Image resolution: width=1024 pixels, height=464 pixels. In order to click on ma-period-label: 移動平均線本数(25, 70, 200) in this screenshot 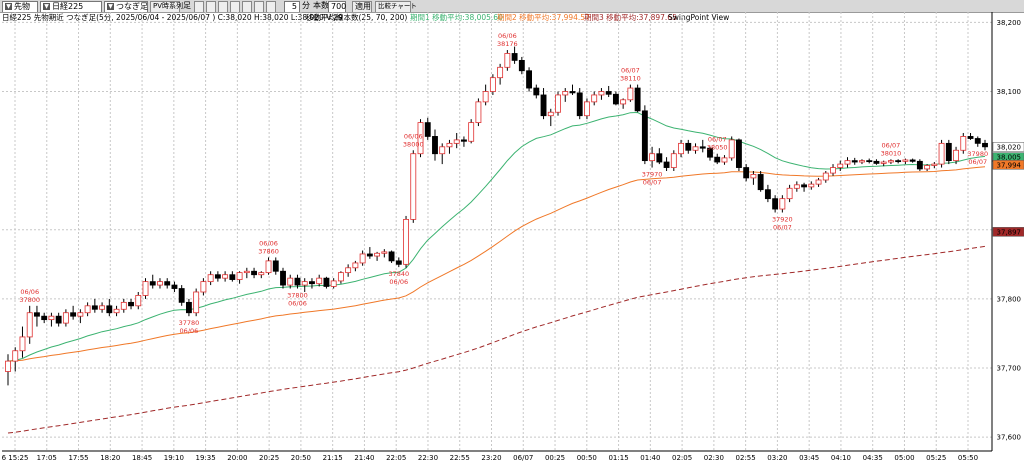, I will do `click(357, 17)`.